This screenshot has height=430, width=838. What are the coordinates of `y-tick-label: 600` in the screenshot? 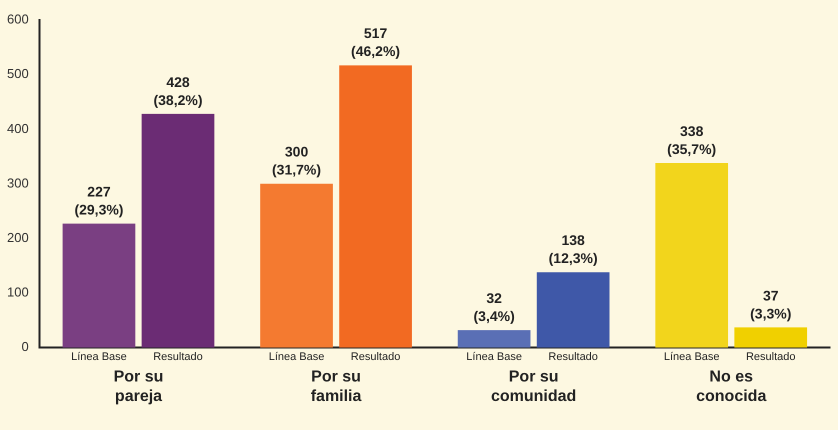 It's located at (17, 19).